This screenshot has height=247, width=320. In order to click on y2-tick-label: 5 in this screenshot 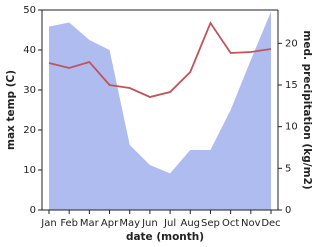, I will do `click(288, 168)`.